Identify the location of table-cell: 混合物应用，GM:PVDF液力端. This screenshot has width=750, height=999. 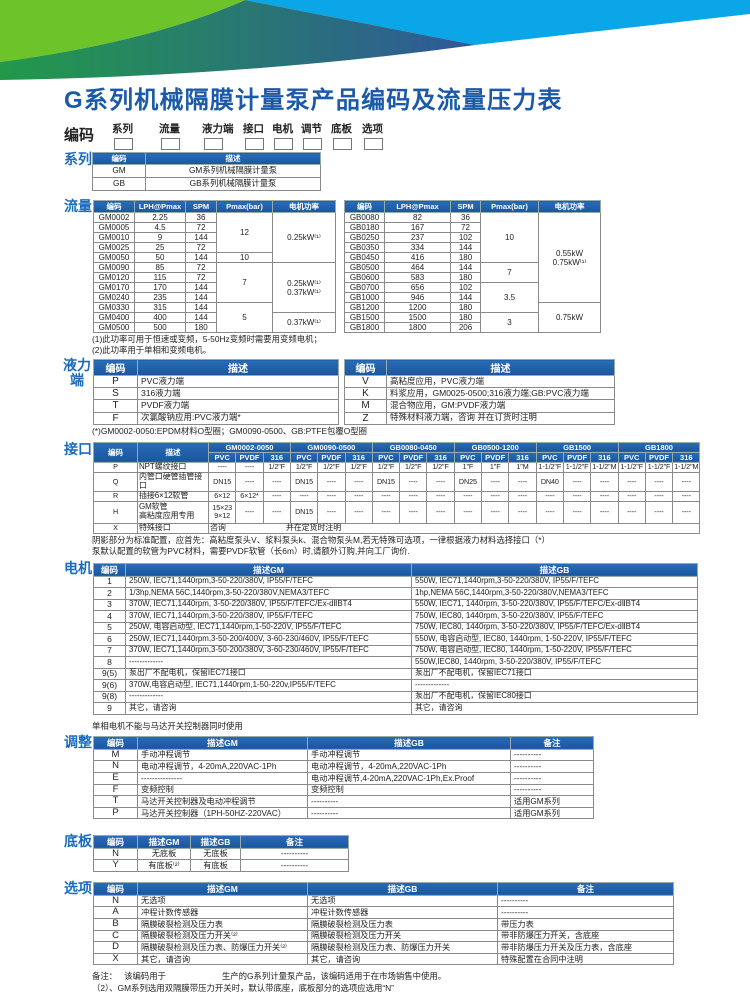
(500, 406).